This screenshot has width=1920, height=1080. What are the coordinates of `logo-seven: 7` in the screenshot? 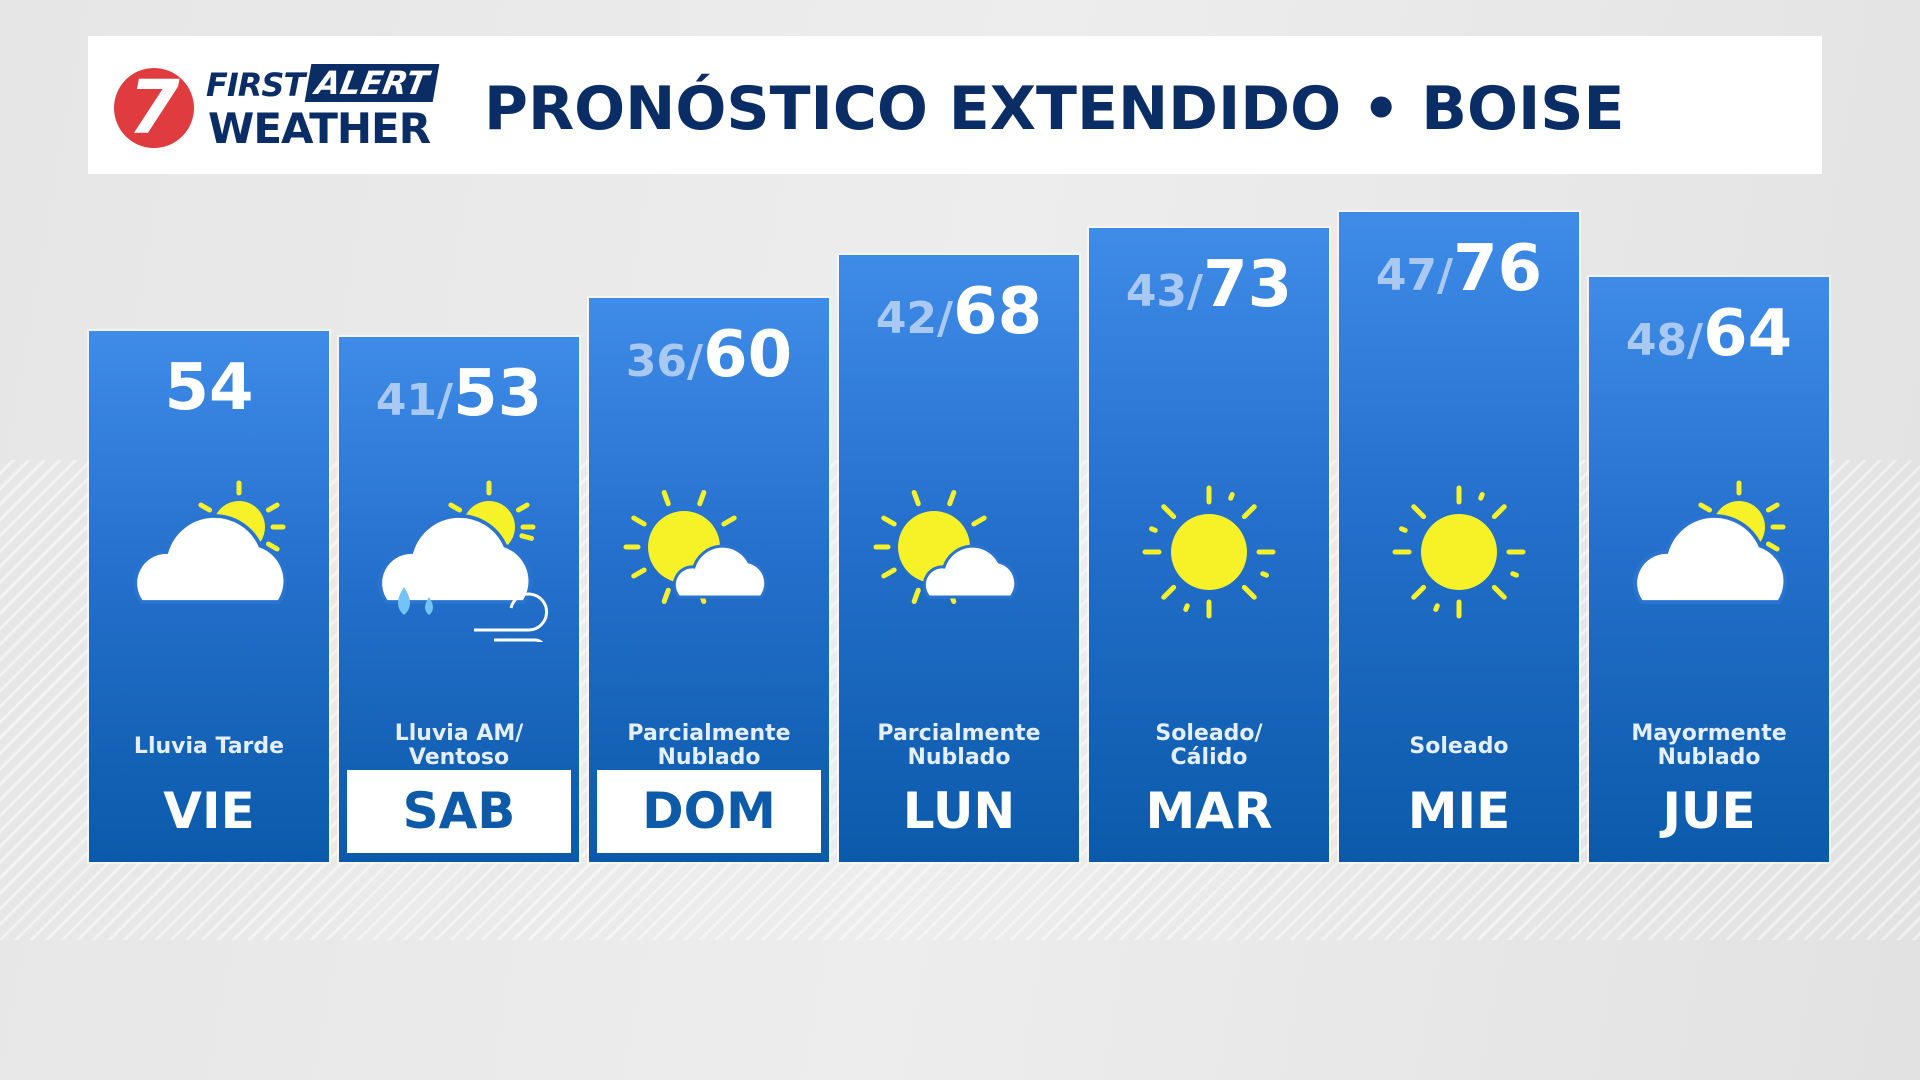 It's located at (154, 108).